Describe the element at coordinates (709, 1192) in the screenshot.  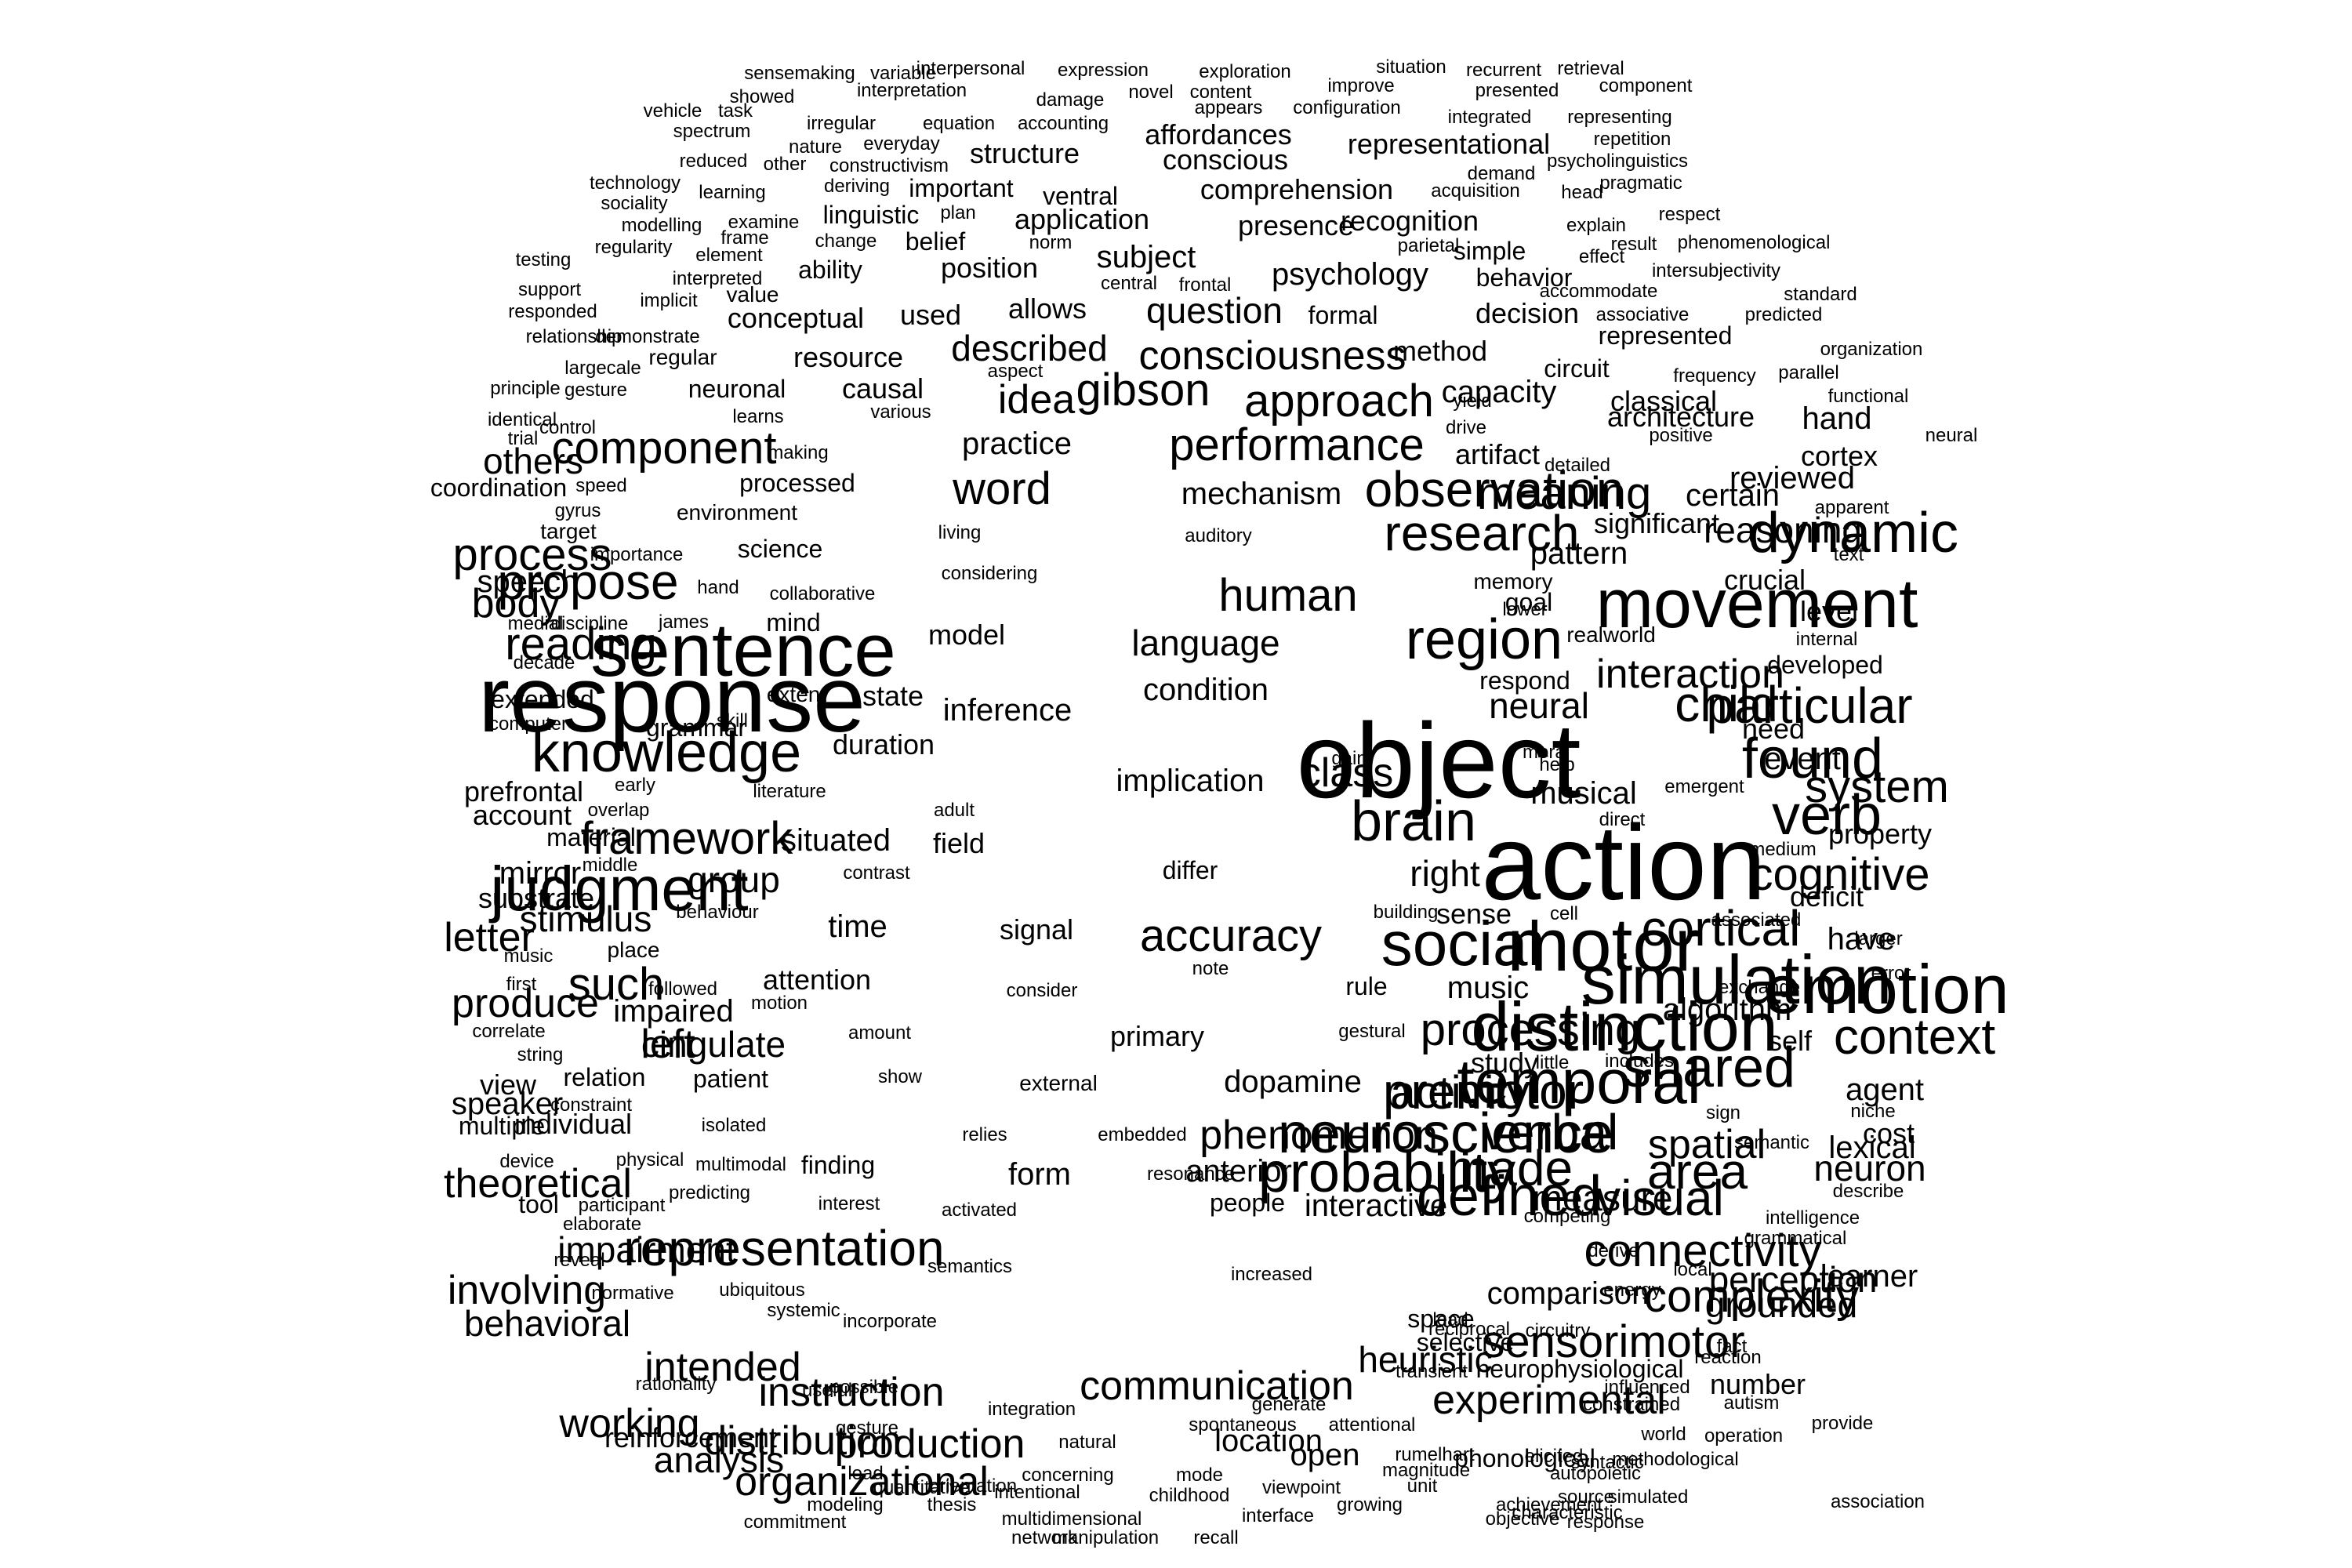
I see `word-predicting: predicting` at that location.